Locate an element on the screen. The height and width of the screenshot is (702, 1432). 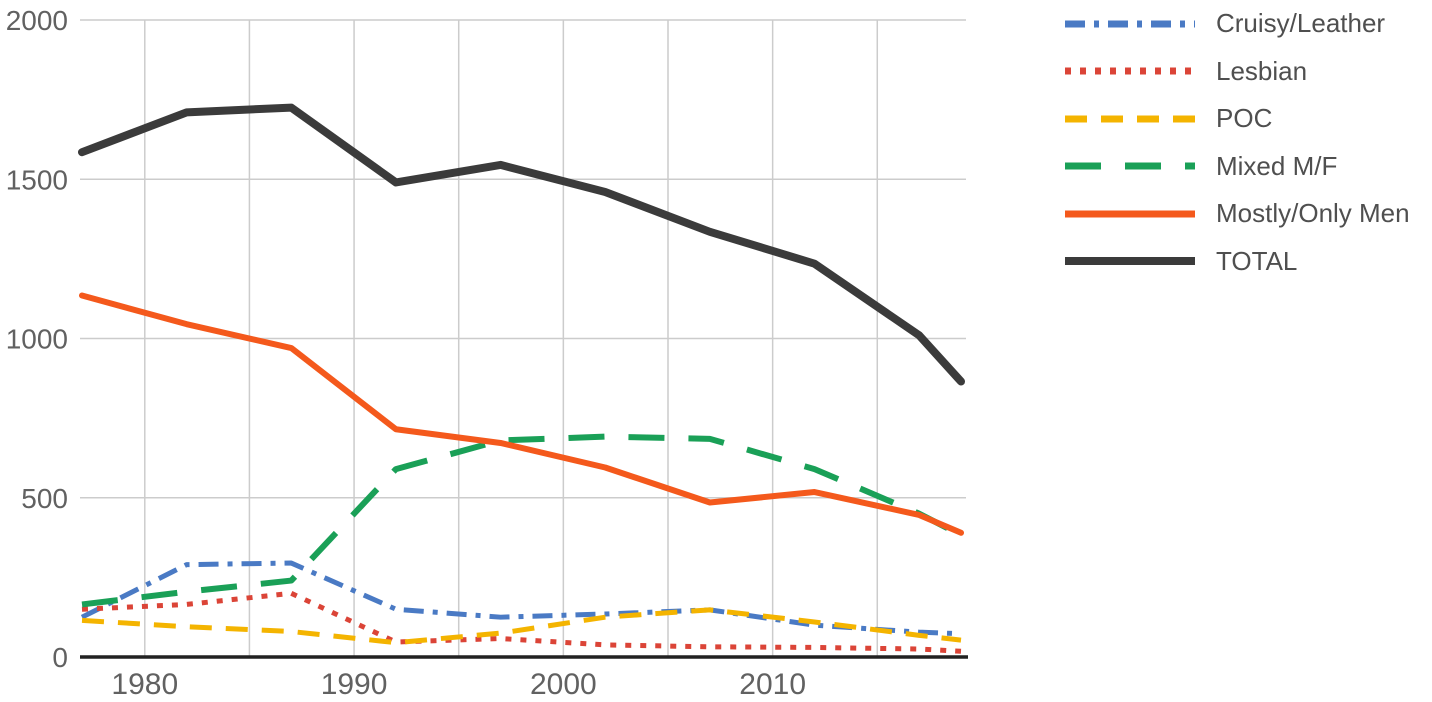
legend-swatch-cruisy-leather-line-icon is located at coordinates (1130, 24).